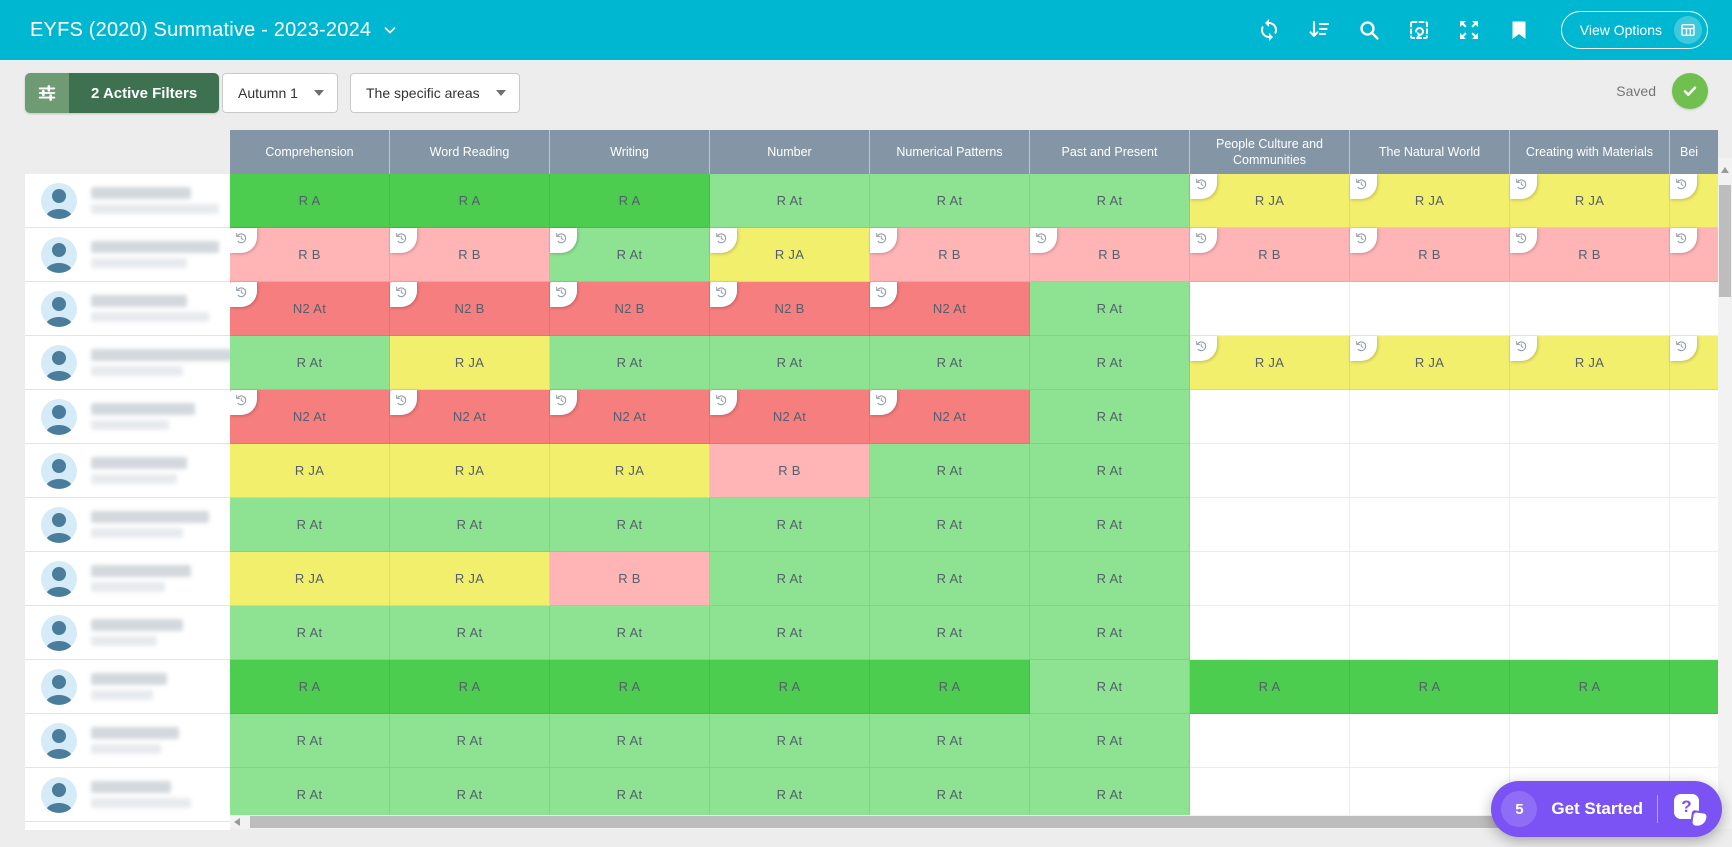 Image resolution: width=1732 pixels, height=847 pixels. I want to click on column-header: Writing, so click(630, 152).